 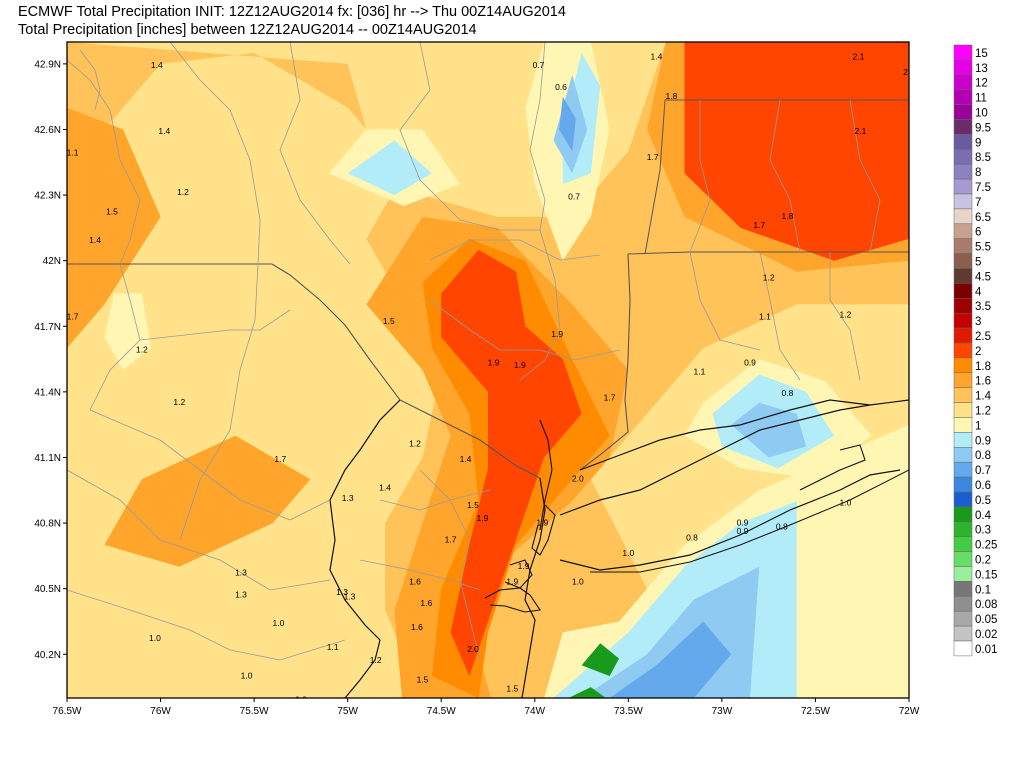 I want to click on lat-tick-label: 41.4N, so click(x=47, y=392).